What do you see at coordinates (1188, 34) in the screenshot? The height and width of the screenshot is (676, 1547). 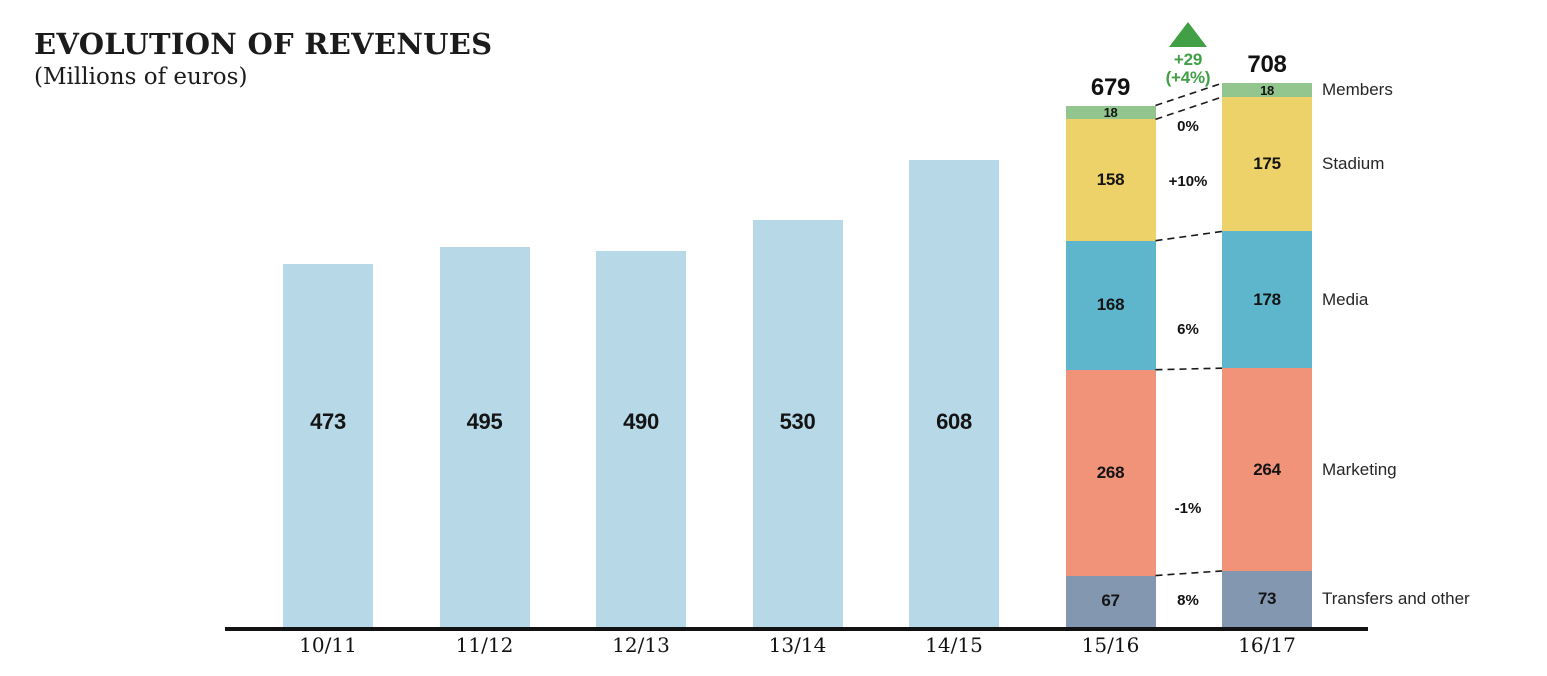 I see `up-arrow-icon` at bounding box center [1188, 34].